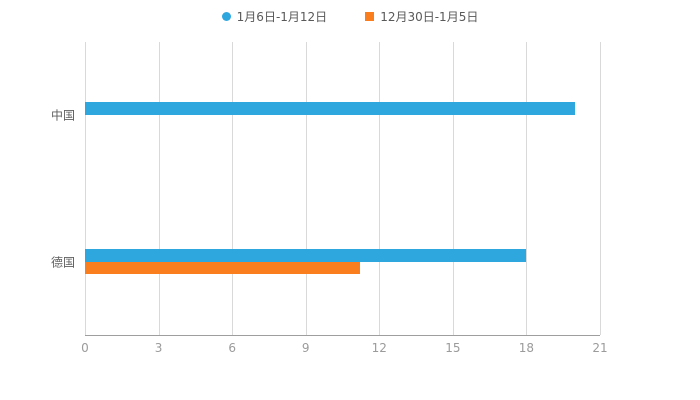 The image size is (700, 400). I want to click on x-tick-label: 6, so click(232, 348).